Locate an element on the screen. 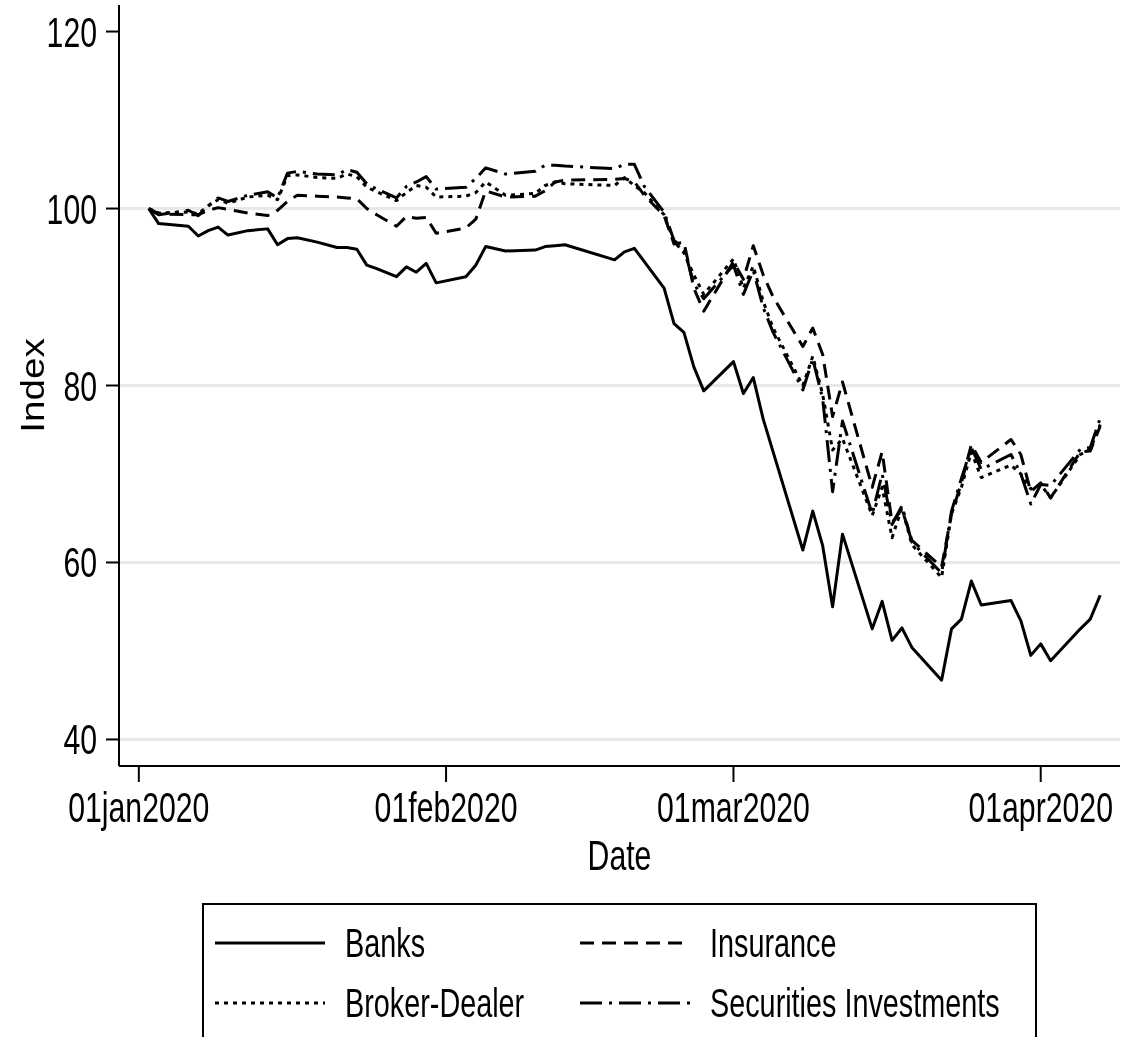 Image resolution: width=1135 pixels, height=1037 pixels. x-axis-title: Date is located at coordinates (619, 856).